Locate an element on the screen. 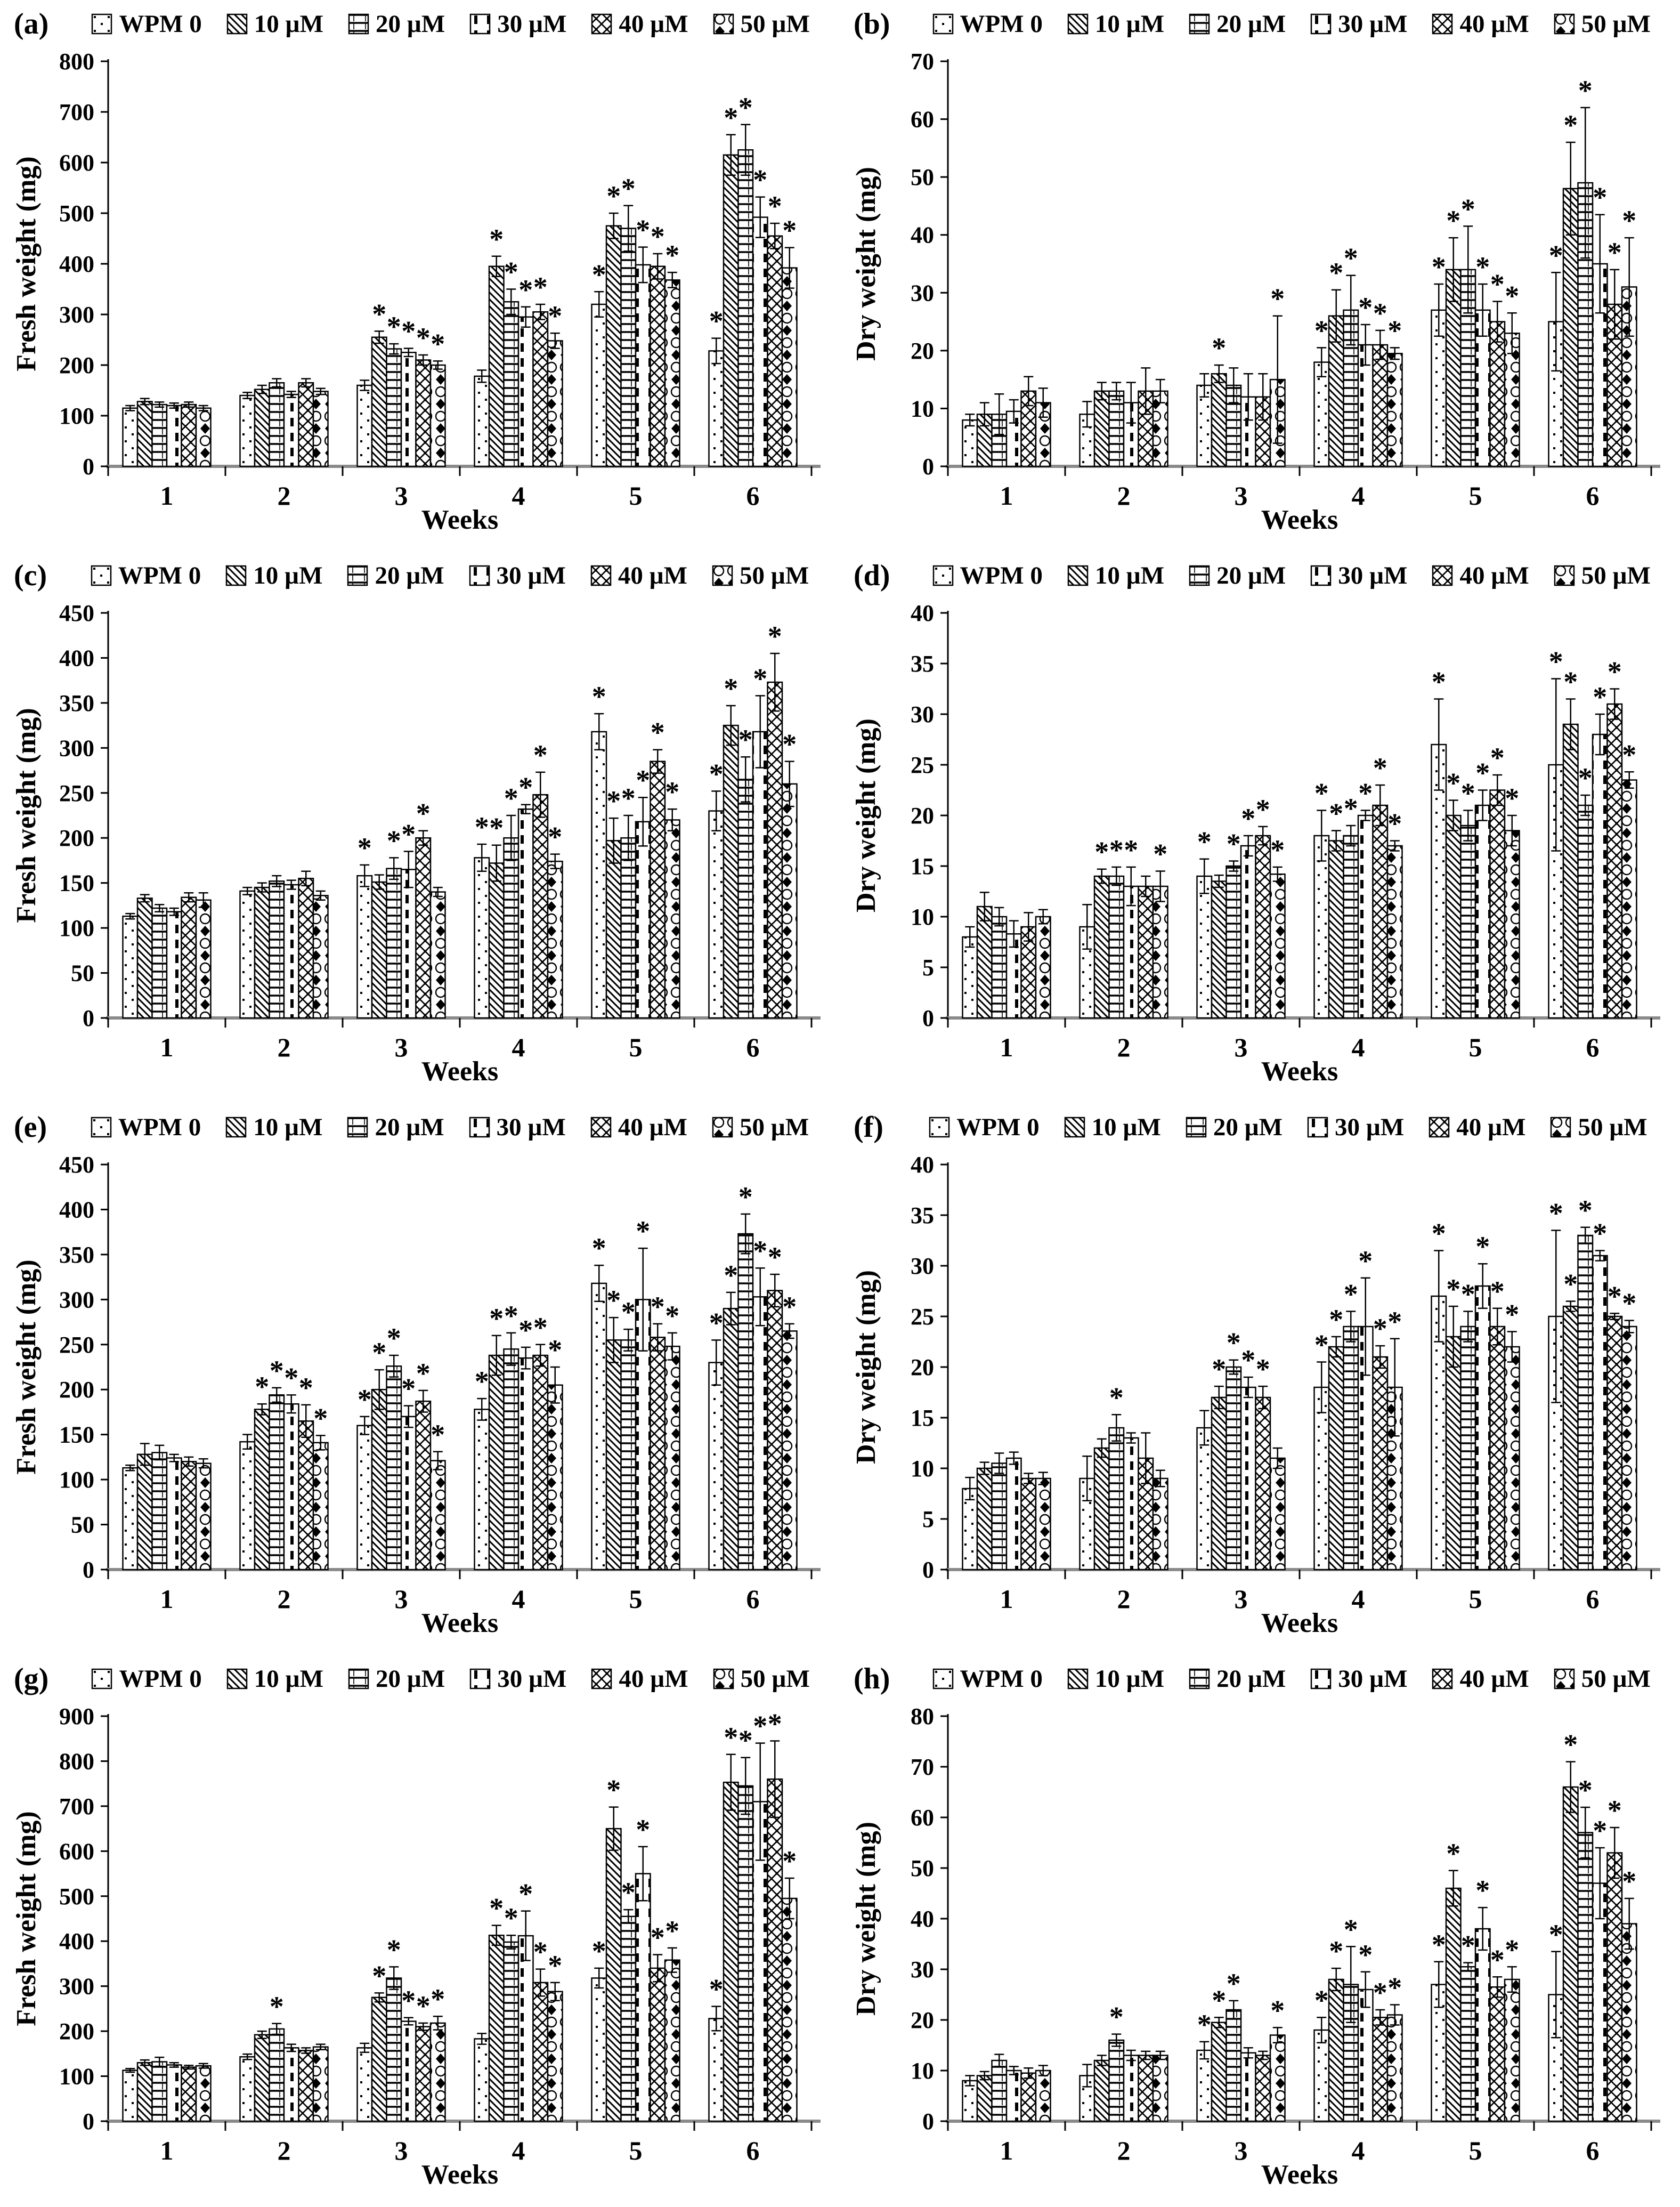 The image size is (1680, 2207). bar-week4-cross is located at coordinates (1380, 1464).